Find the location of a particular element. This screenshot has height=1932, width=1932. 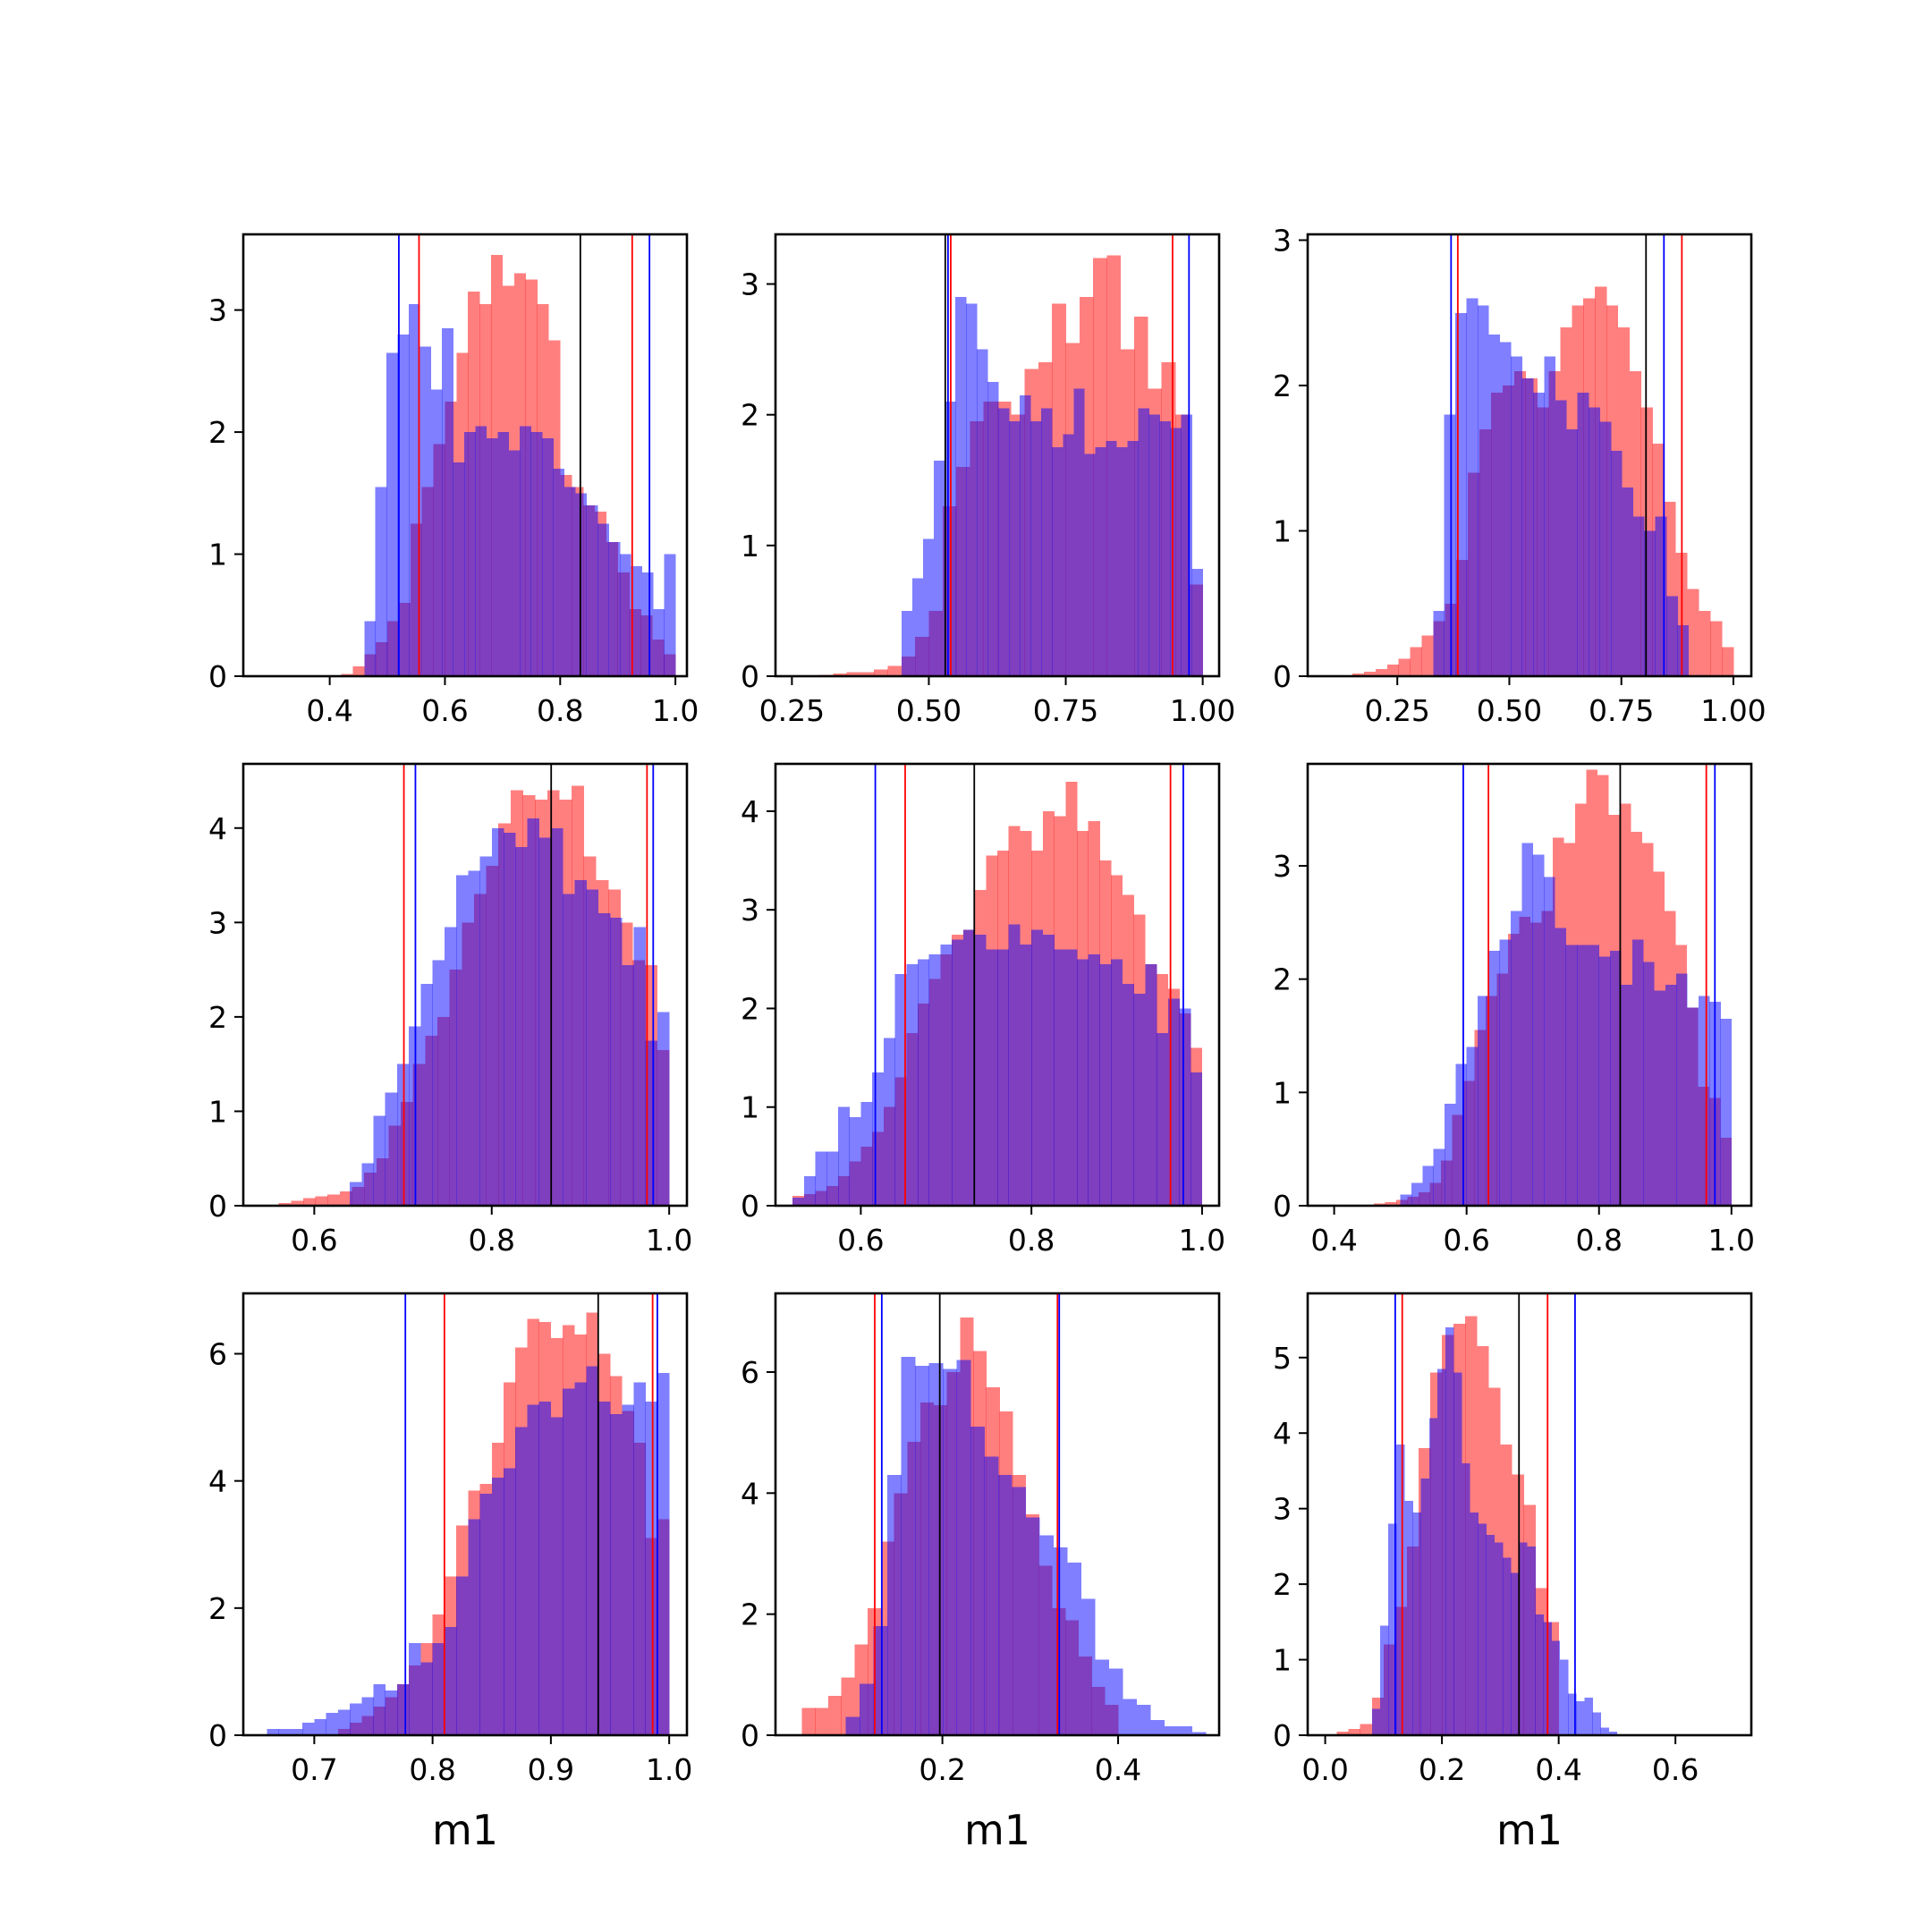

x-tick-label: 0.2 is located at coordinates (1442, 1769).